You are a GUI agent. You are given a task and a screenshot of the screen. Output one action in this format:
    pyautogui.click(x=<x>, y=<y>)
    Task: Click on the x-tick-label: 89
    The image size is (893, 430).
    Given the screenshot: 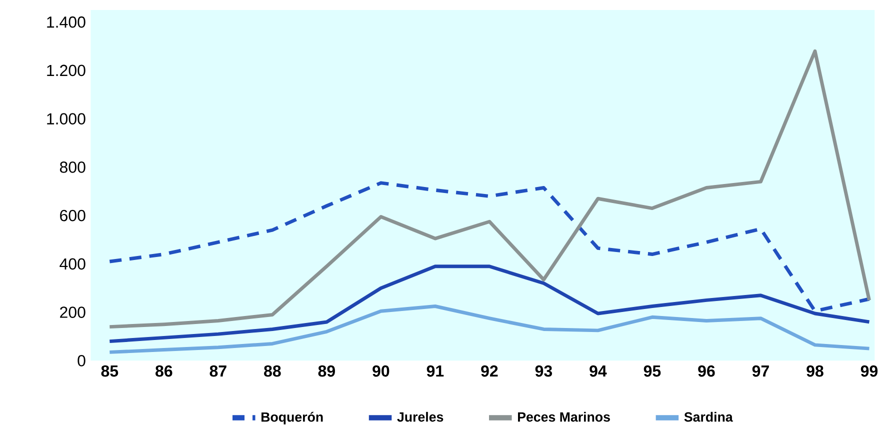 What is the action you would take?
    pyautogui.click(x=326, y=371)
    